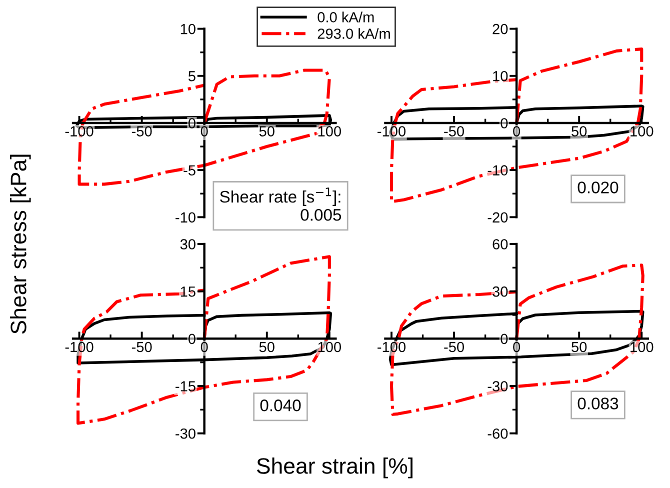 The height and width of the screenshot is (488, 670). What do you see at coordinates (280, 406) in the screenshot?
I see `annotation: 0.040` at bounding box center [280, 406].